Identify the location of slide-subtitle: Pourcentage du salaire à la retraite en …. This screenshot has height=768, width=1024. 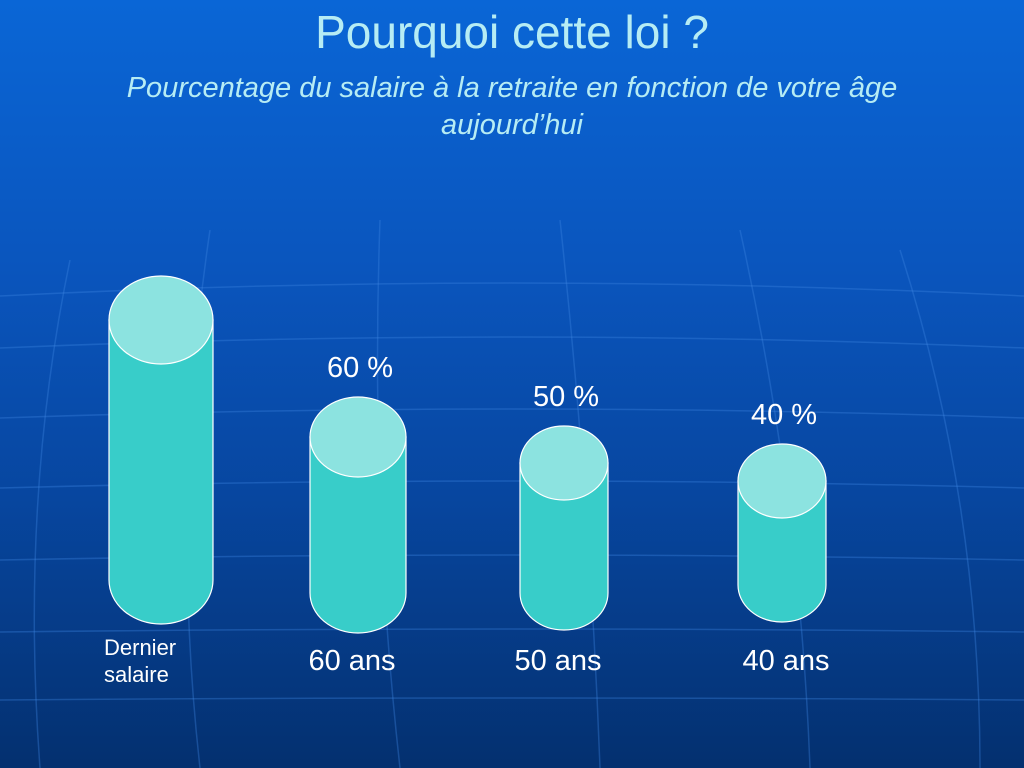
(512, 106).